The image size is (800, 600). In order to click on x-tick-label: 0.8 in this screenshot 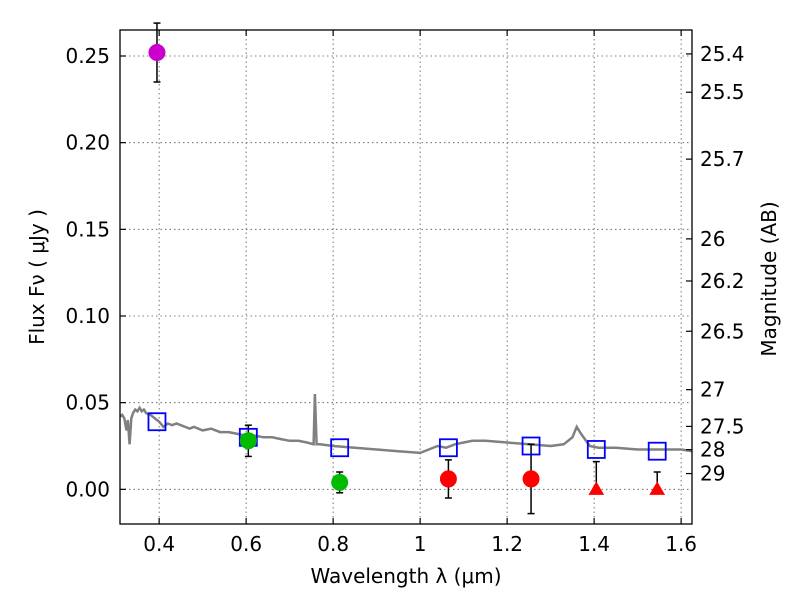, I will do `click(333, 544)`.